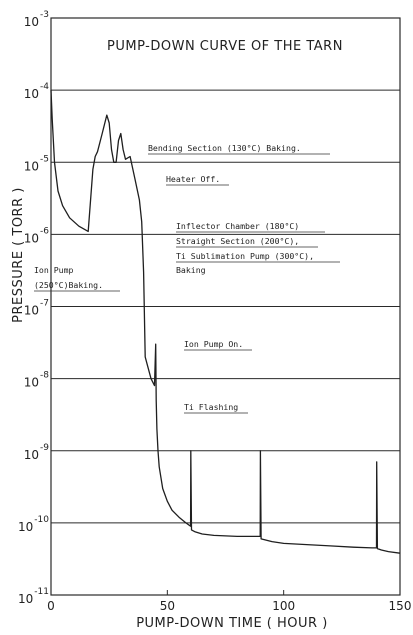 The image size is (413, 635). I want to click on y-tick-exponent: -10, so click(41, 520).